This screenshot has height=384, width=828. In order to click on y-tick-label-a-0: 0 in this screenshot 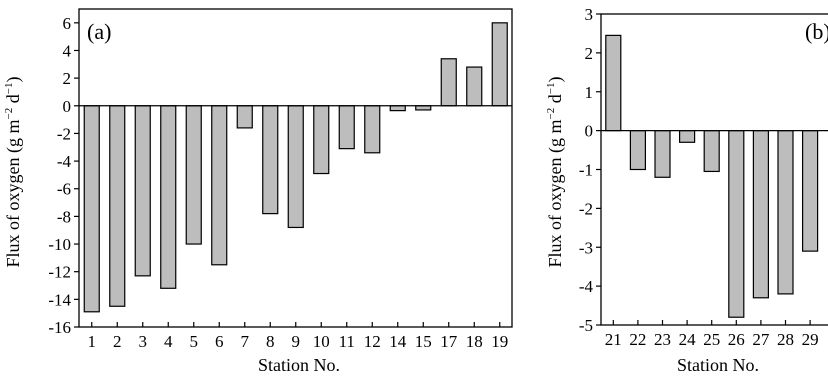, I will do `click(67, 106)`.